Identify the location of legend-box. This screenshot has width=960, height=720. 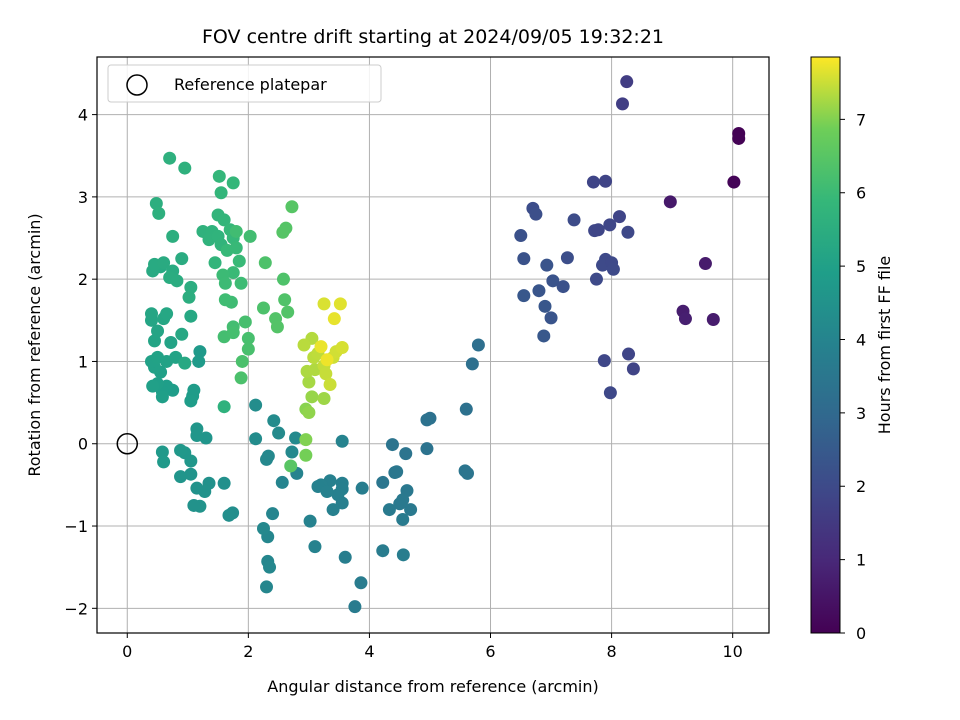
(244, 83).